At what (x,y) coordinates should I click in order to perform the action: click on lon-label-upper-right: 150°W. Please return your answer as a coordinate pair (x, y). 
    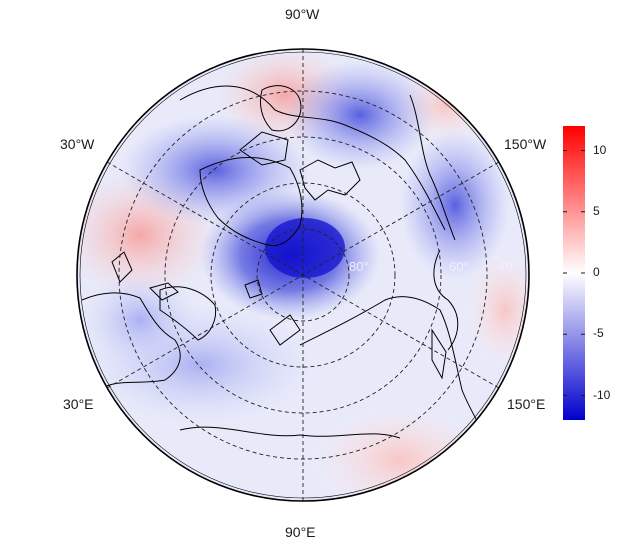
    Looking at the image, I should click on (525, 144).